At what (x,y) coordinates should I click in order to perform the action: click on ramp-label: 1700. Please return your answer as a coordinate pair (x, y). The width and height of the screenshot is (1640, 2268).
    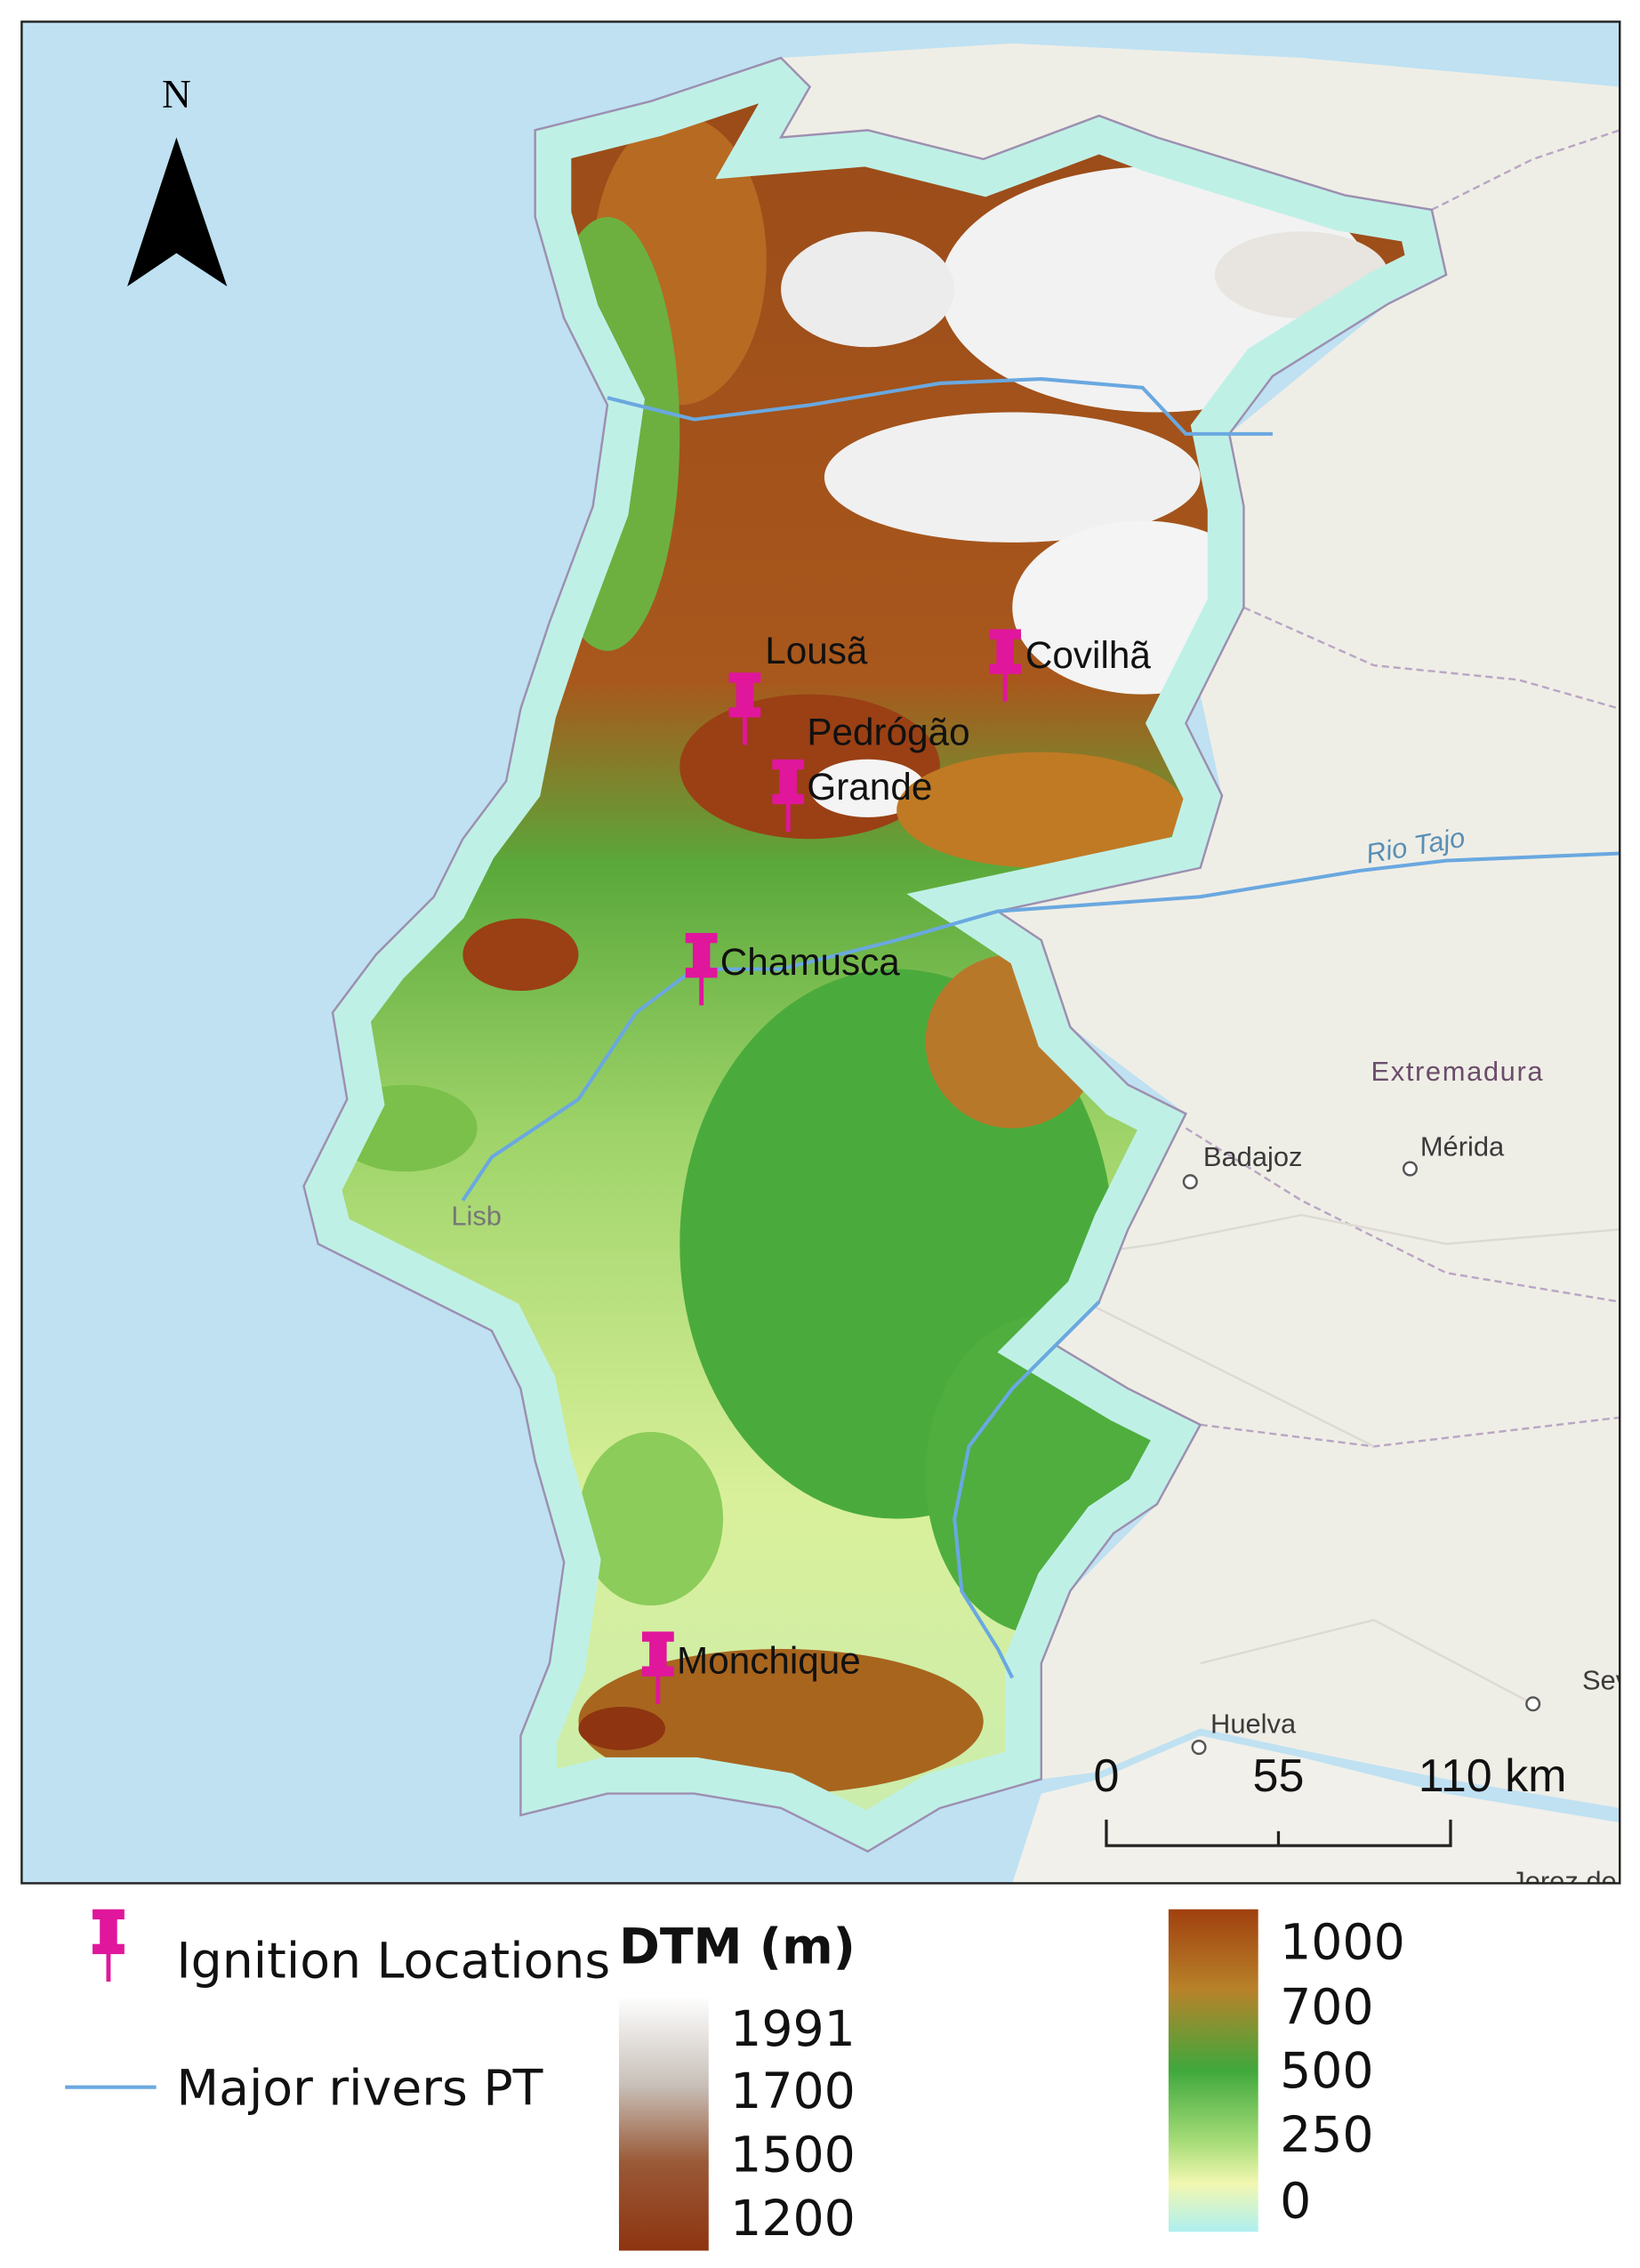
    Looking at the image, I should click on (793, 2091).